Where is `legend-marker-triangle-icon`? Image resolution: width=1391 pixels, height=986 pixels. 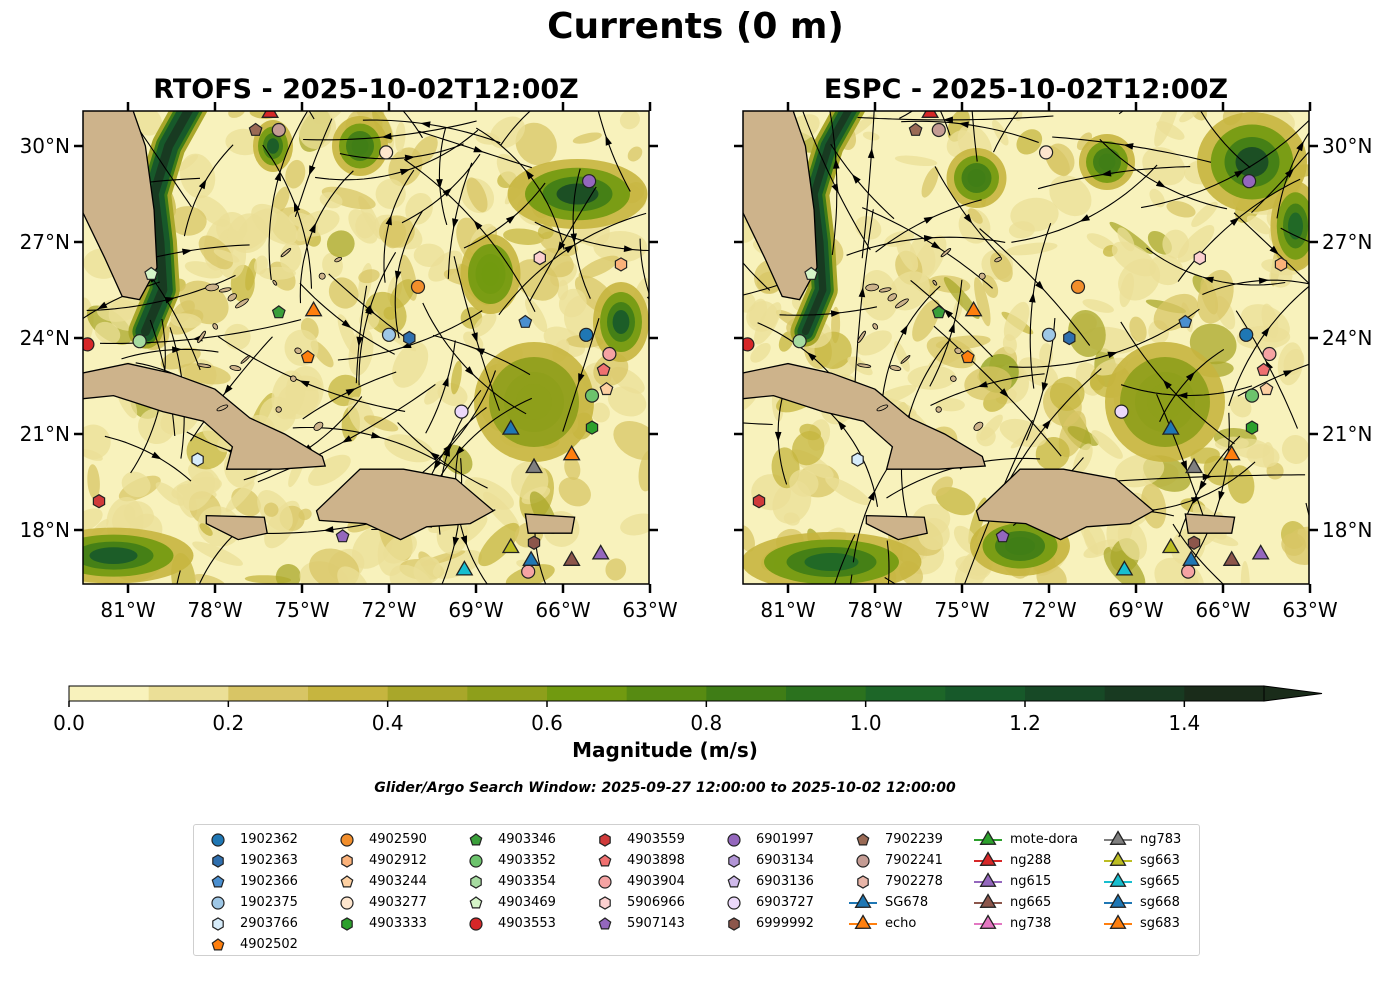 legend-marker-triangle-icon is located at coordinates (988, 900).